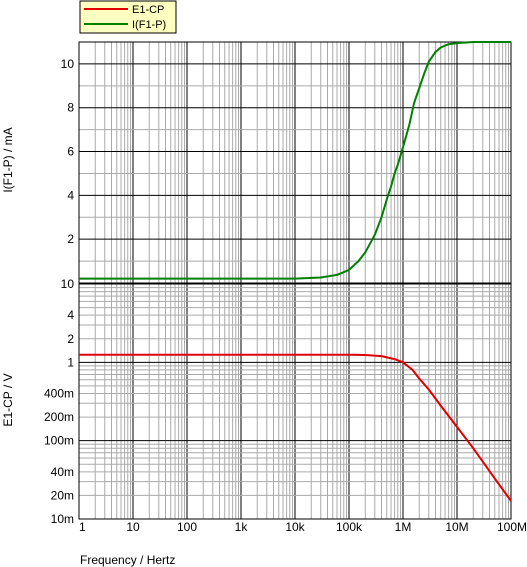 This screenshot has height=567, width=527. I want to click on top-y-tick-label: 6, so click(70, 152).